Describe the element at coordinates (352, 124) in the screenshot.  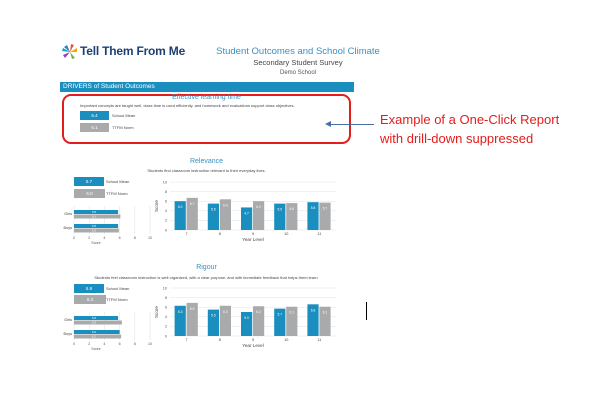
I see `annotation-arrow-line` at that location.